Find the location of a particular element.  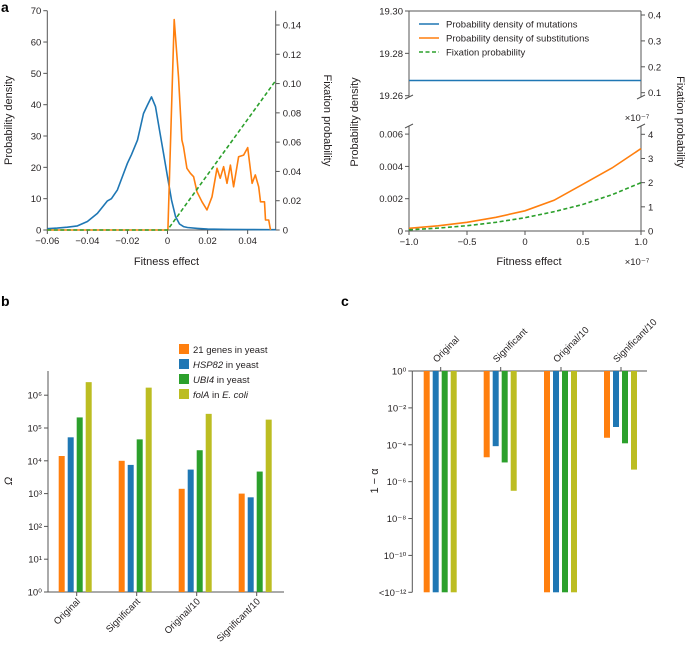

legend-label: Probability density of mutations is located at coordinates (512, 25).